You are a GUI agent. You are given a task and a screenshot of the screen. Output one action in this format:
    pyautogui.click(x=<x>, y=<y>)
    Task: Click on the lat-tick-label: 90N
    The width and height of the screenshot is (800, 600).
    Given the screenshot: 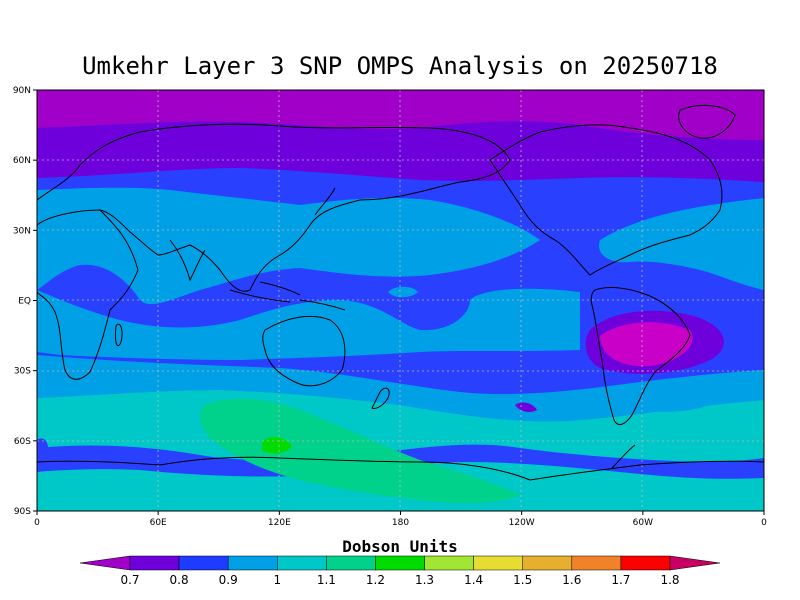 What is the action you would take?
    pyautogui.click(x=22, y=91)
    